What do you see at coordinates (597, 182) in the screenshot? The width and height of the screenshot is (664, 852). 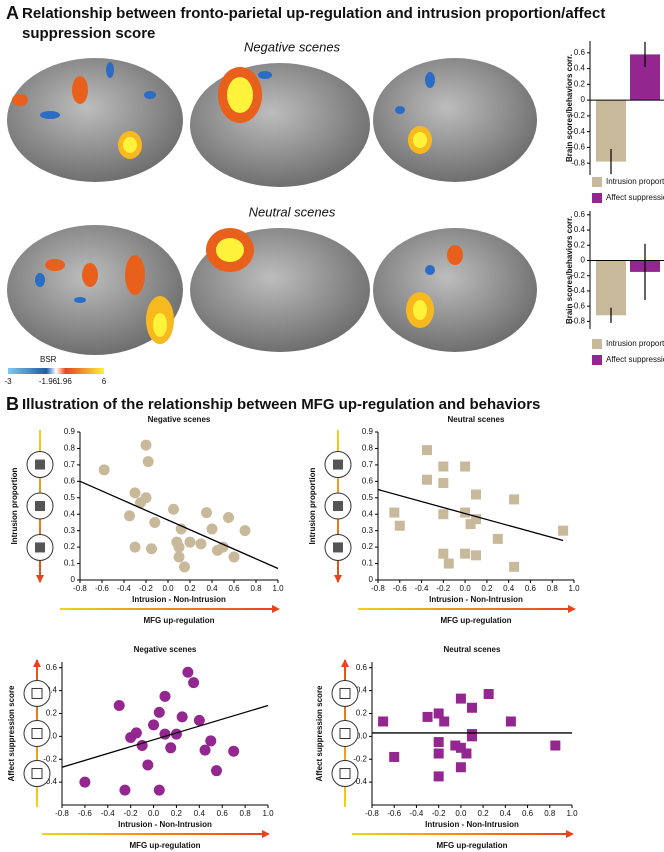 I see `legend-swatch` at bounding box center [597, 182].